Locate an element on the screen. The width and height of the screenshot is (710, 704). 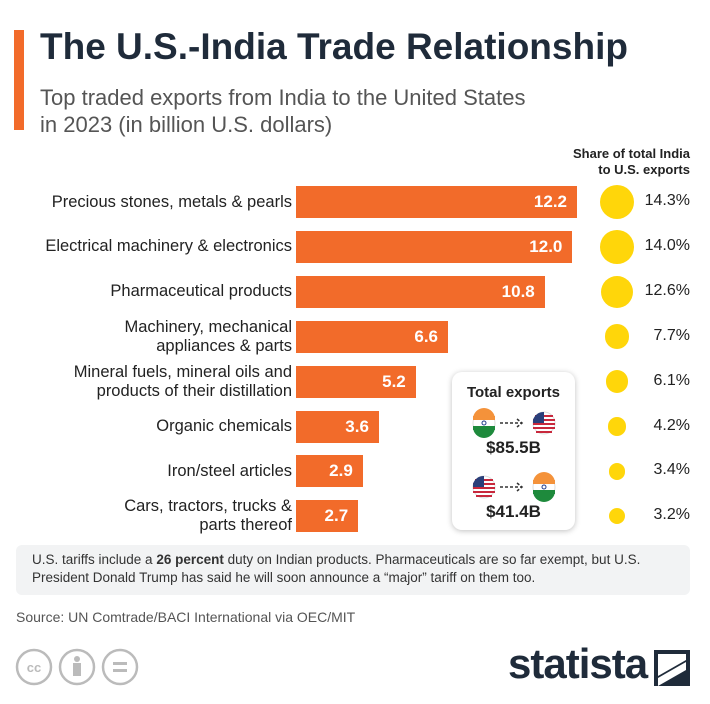
bar: 12.2 is located at coordinates (436, 202).